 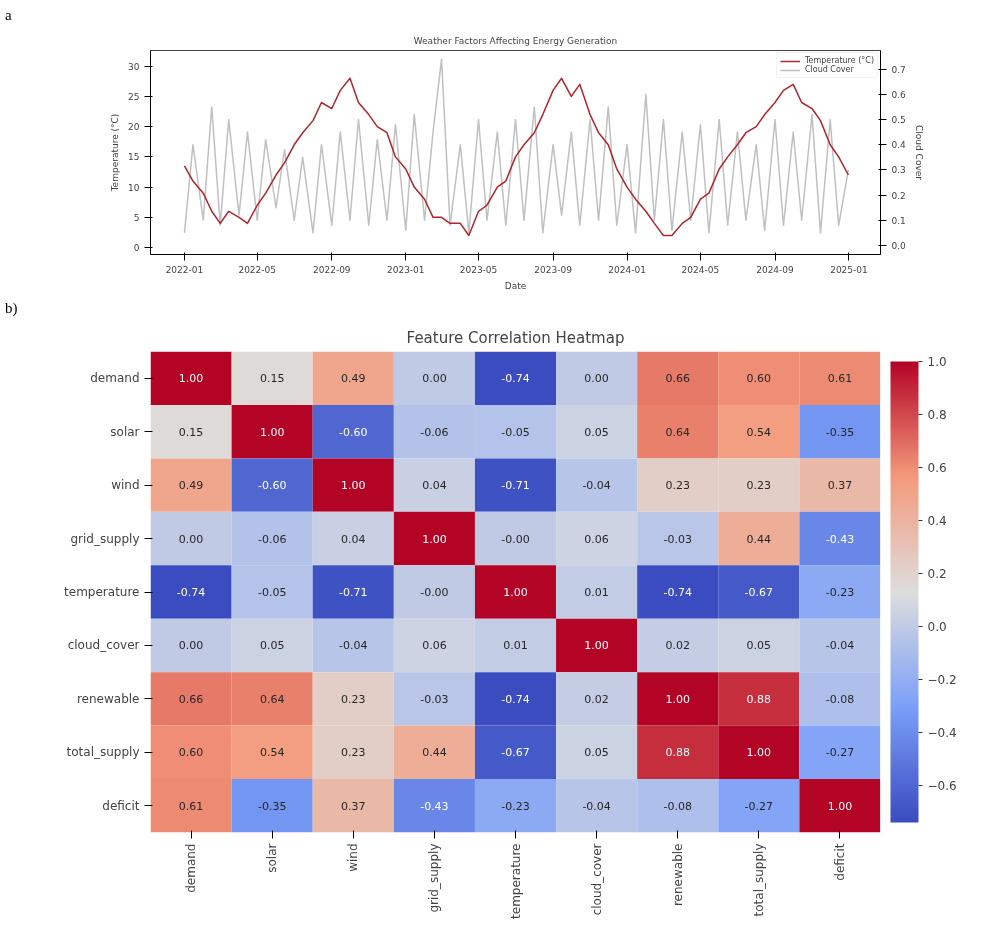 I want to click on y2-tick-label: 0.3, so click(x=898, y=170).